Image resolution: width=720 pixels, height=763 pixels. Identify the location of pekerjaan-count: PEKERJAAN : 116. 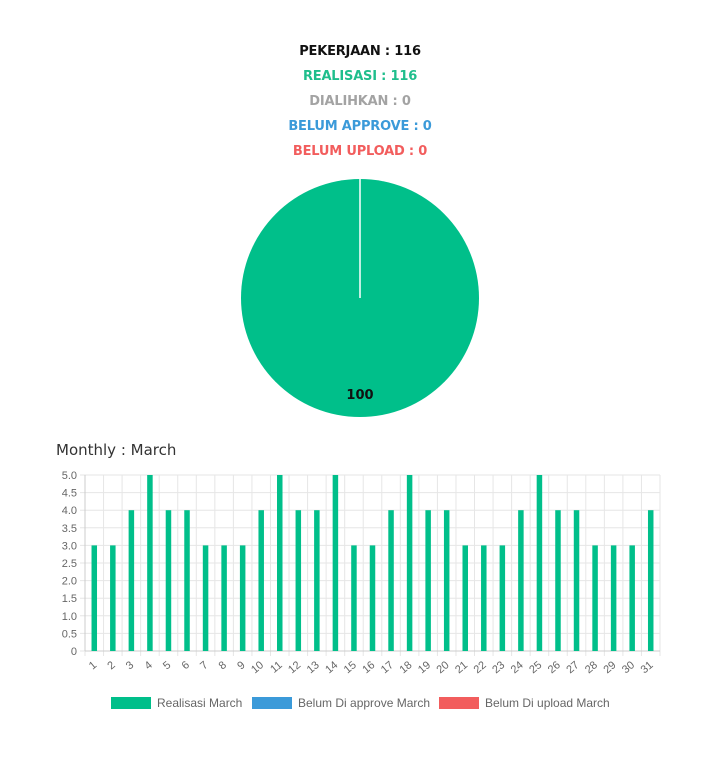
(360, 51).